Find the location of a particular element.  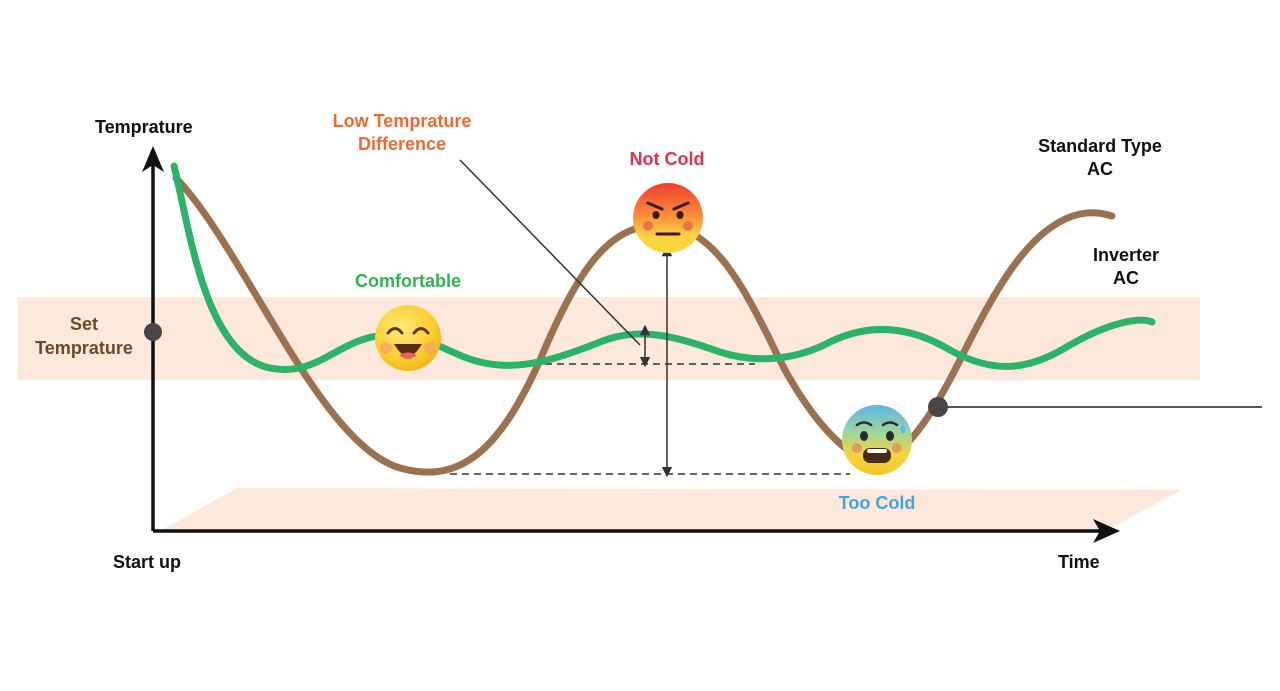

pointer-dot is located at coordinates (938, 407).